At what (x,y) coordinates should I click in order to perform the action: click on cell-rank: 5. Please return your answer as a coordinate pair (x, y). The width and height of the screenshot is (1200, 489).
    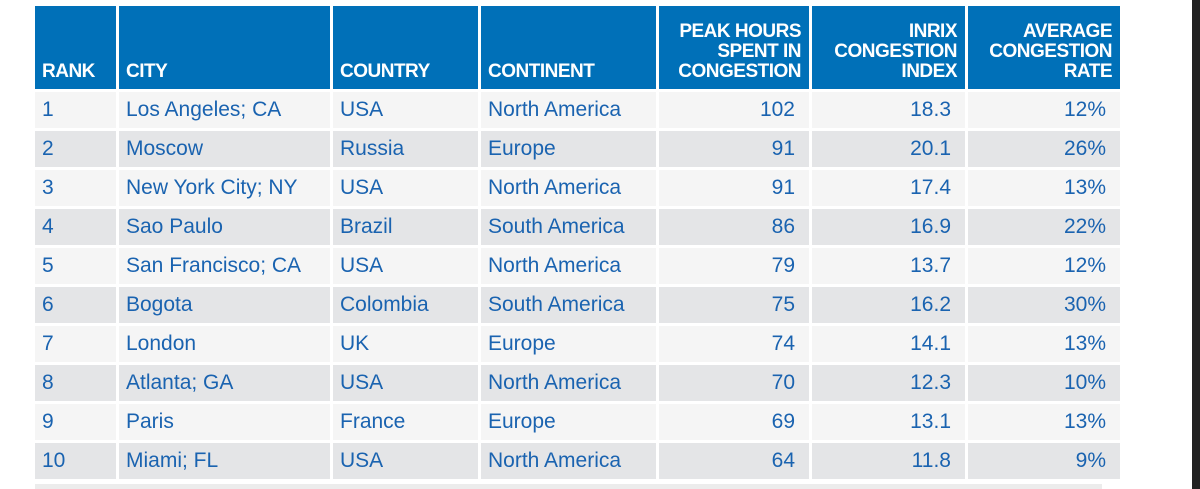
    Looking at the image, I should click on (75, 266).